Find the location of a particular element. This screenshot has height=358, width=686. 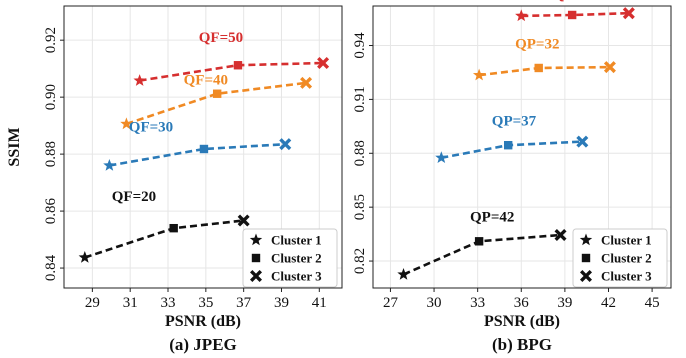

series-annotation: QF=50 is located at coordinates (221, 38).